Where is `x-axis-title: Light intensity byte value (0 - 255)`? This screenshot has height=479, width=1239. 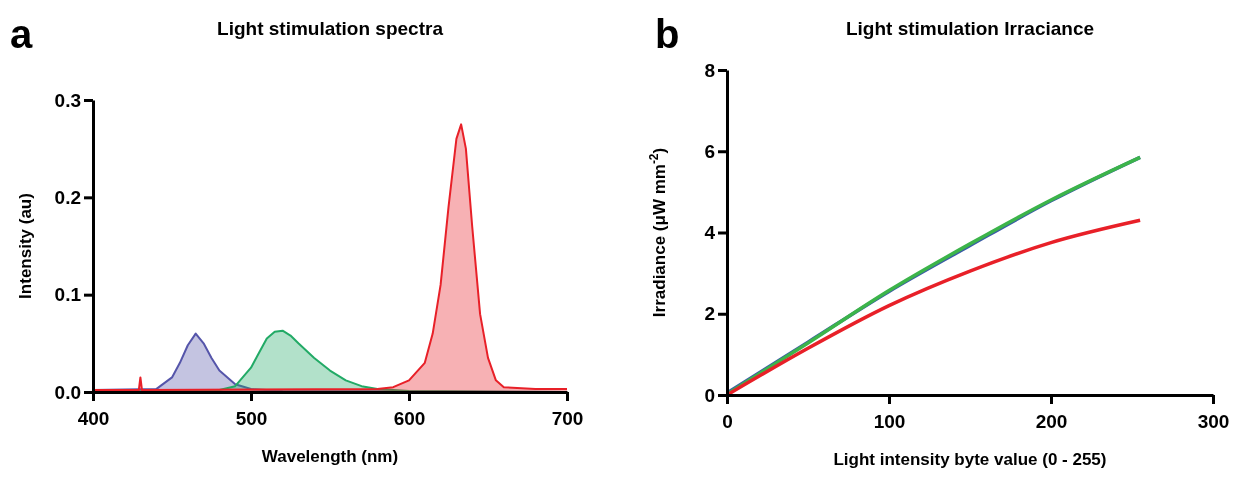
x-axis-title: Light intensity byte value (0 - 255) is located at coordinates (970, 459).